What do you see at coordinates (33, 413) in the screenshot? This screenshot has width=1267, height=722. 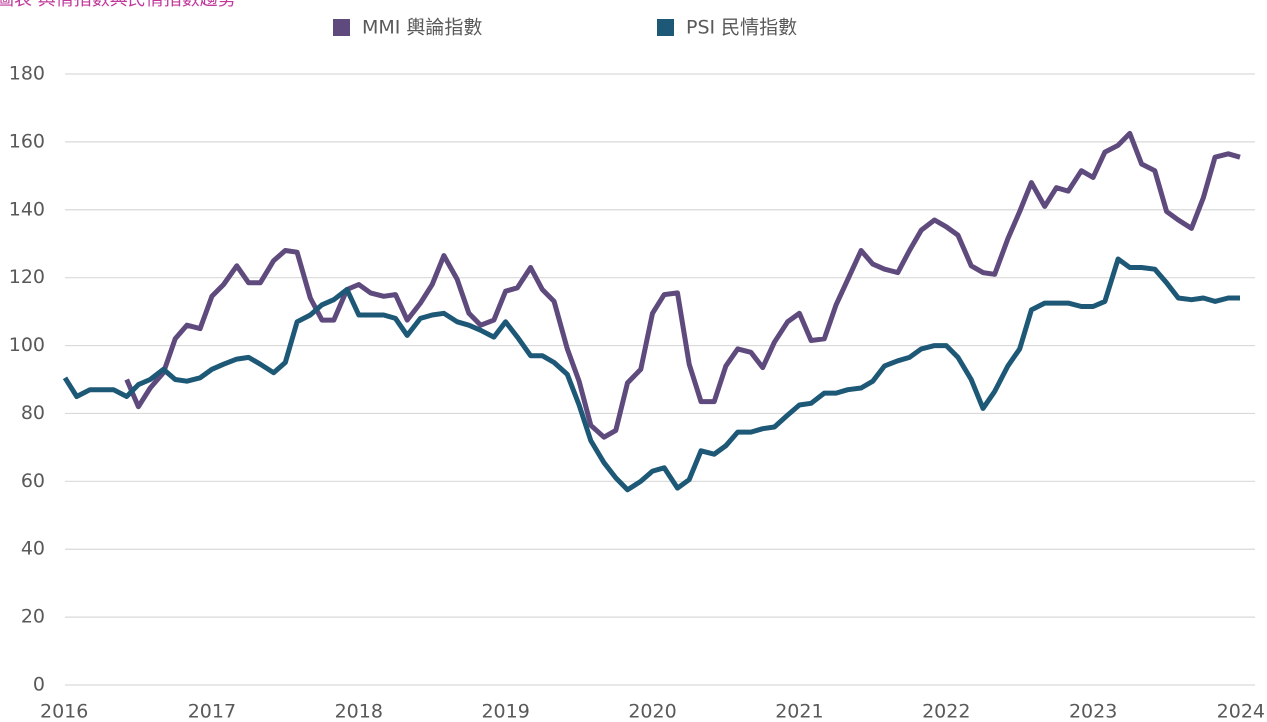 I see `y-tick-label: 80` at bounding box center [33, 413].